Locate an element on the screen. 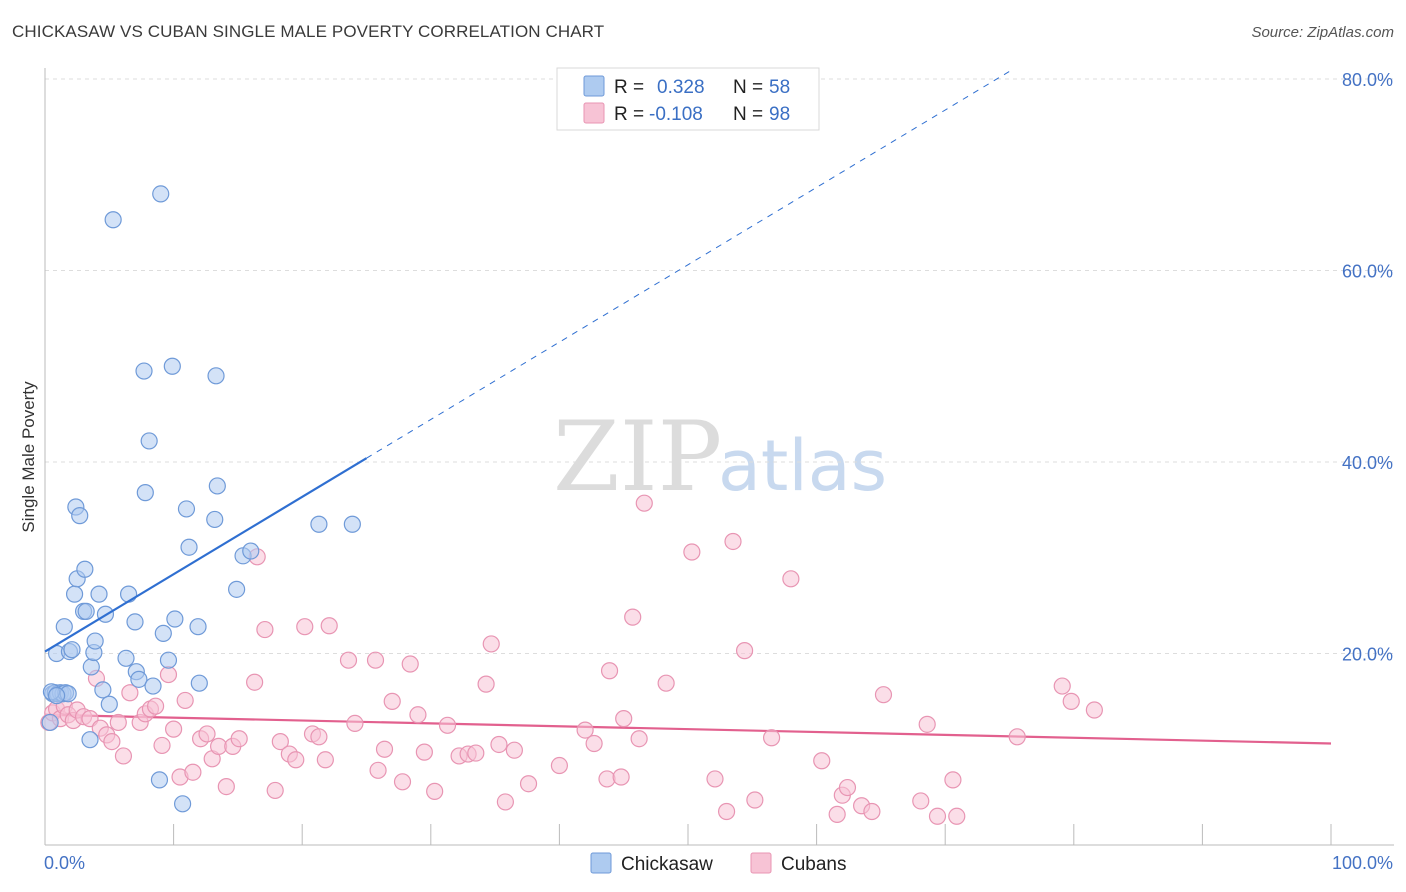 The width and height of the screenshot is (1406, 892). legend-chickasaw-n-value: 58 is located at coordinates (779, 87).